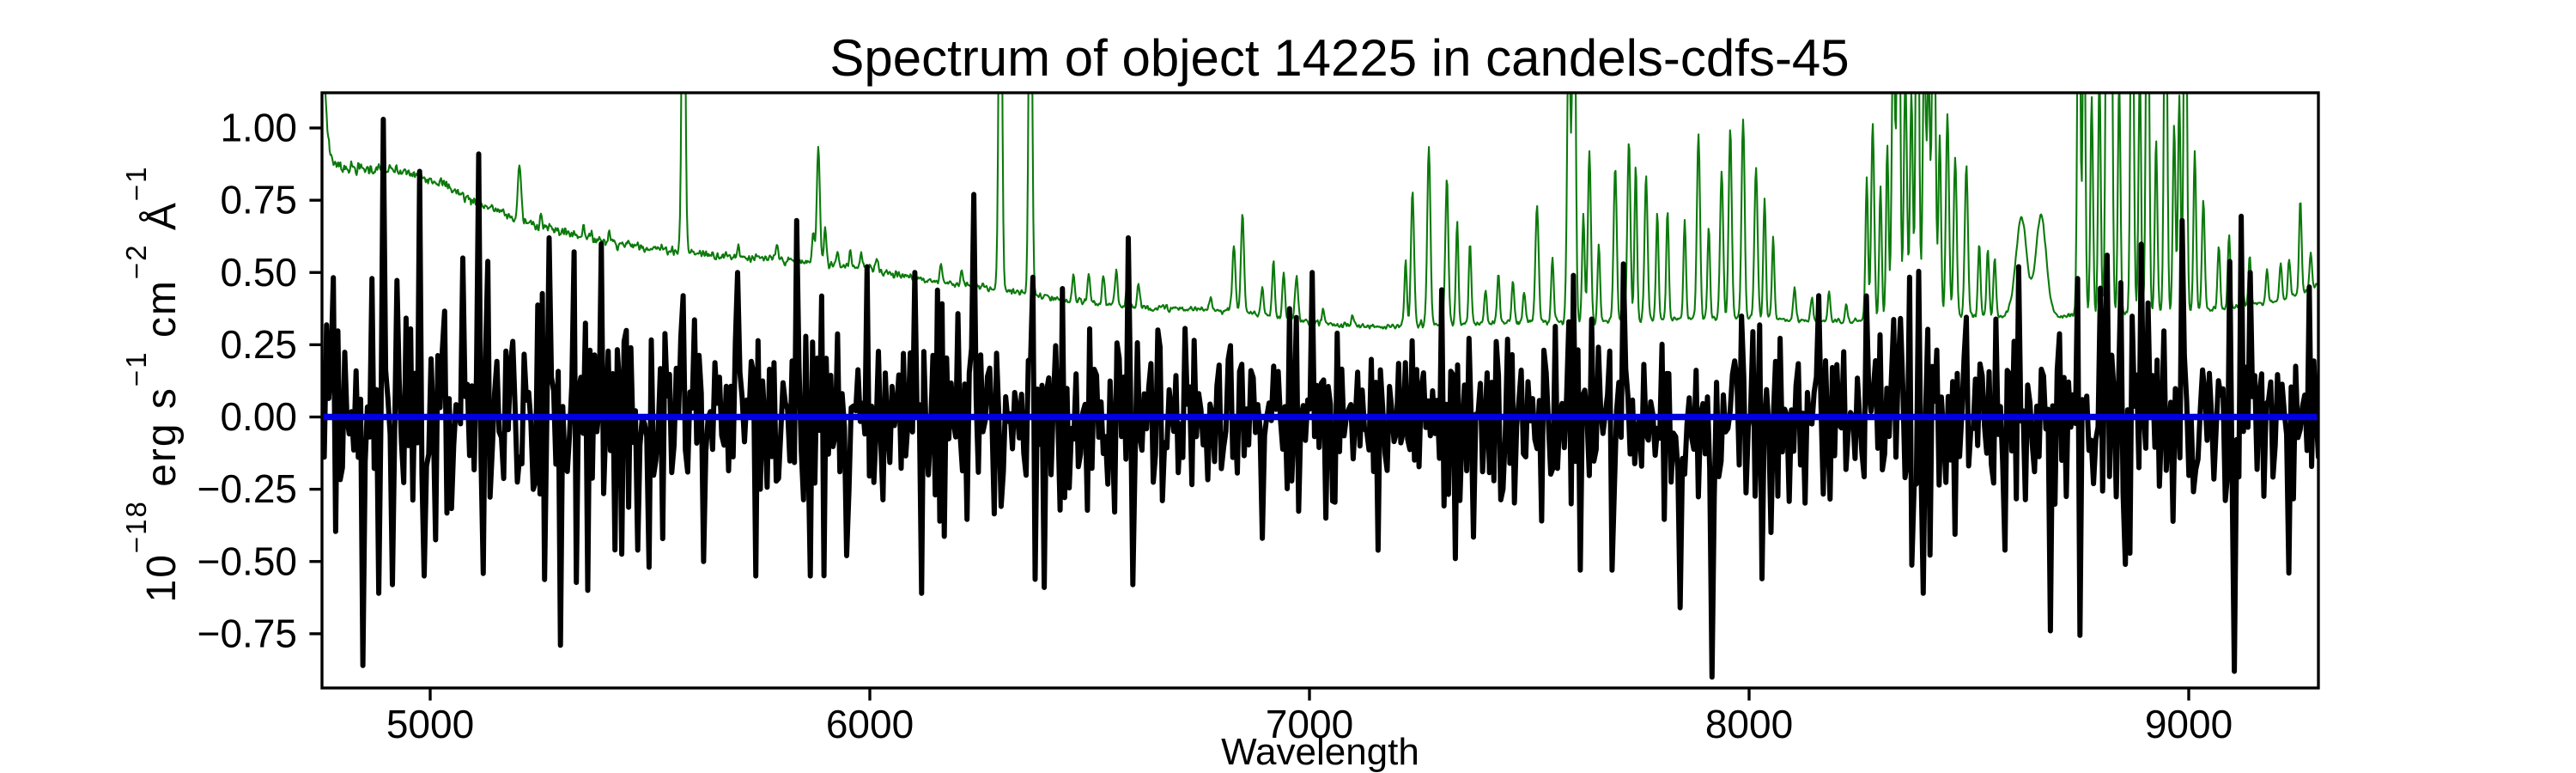 The image size is (2576, 773). Describe the element at coordinates (258, 272) in the screenshot. I see `svg-text: 0.50` at that location.